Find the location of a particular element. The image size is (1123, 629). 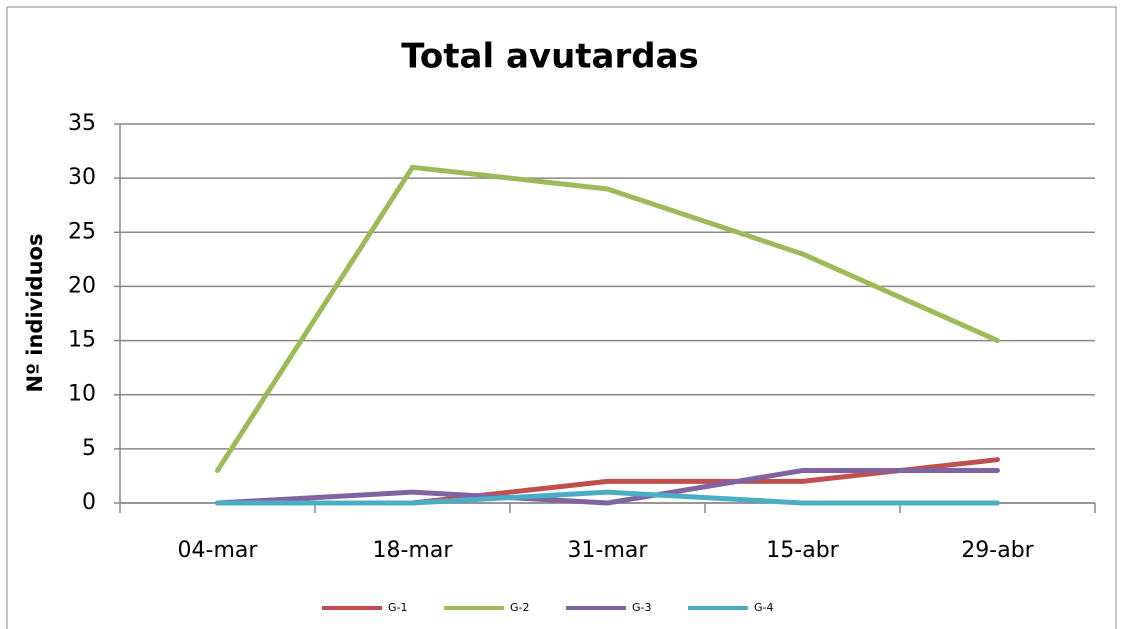

x-tick-label: 29-abr is located at coordinates (997, 550).